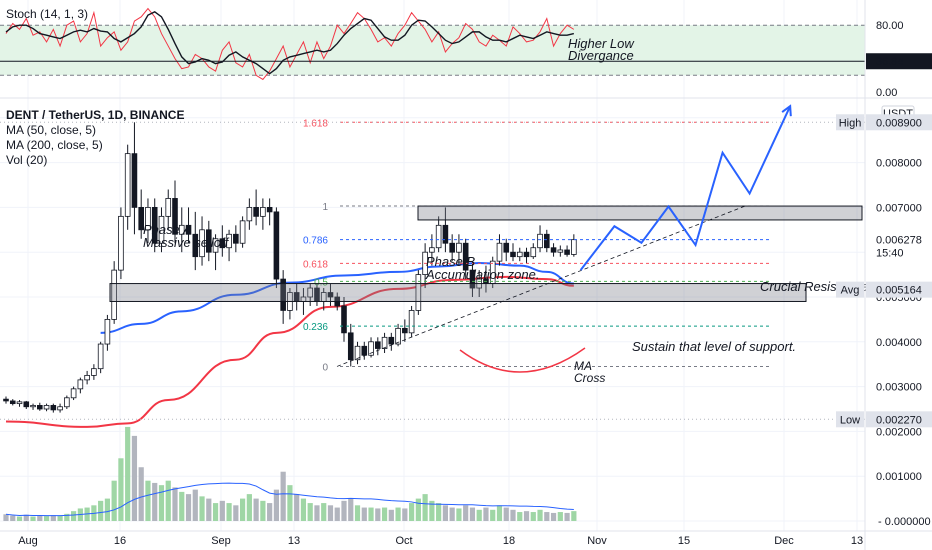 Image resolution: width=932 pixels, height=550 pixels. What do you see at coordinates (47, 14) in the screenshot?
I see `stoch-legend: Stoch (14, 1, 3)` at bounding box center [47, 14].